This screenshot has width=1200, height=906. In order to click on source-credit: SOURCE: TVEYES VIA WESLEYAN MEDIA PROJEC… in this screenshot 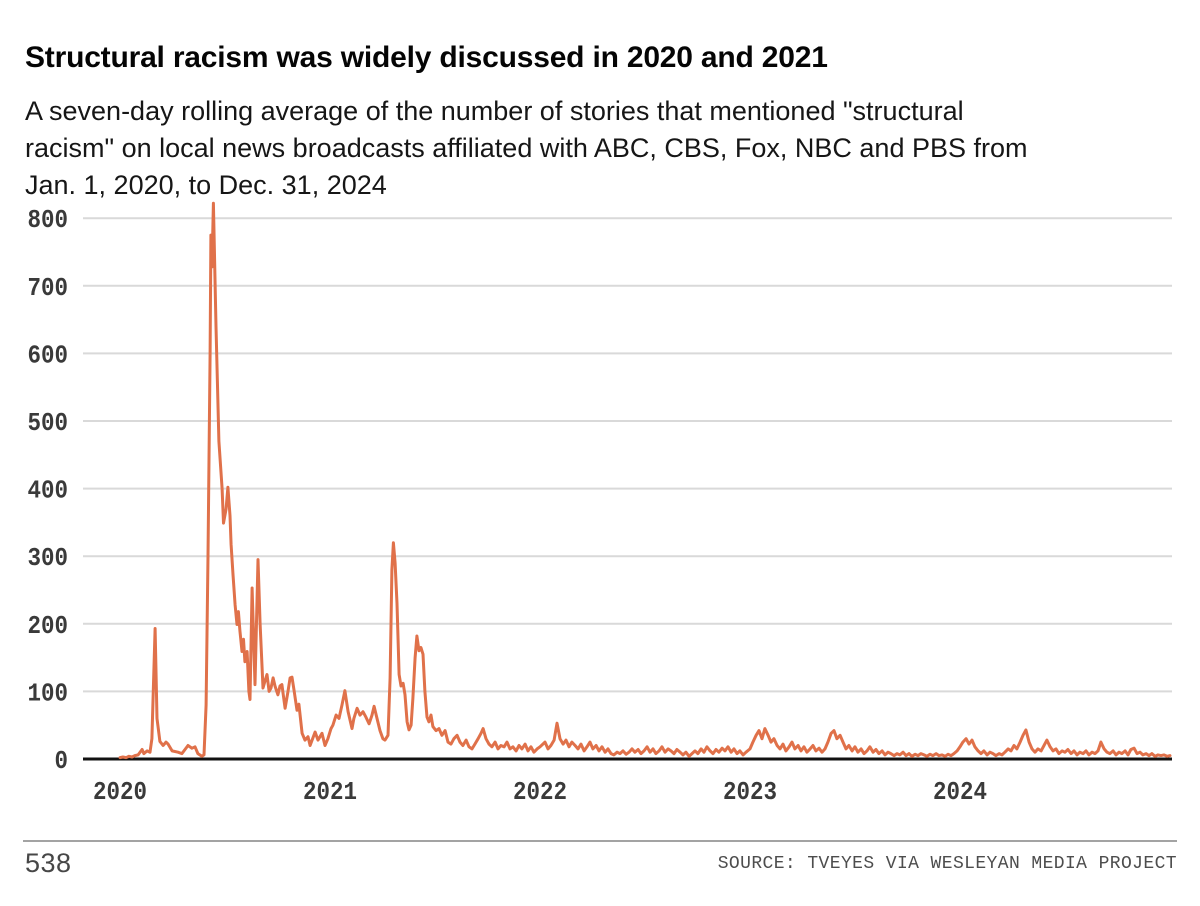, I will do `click(947, 864)`.